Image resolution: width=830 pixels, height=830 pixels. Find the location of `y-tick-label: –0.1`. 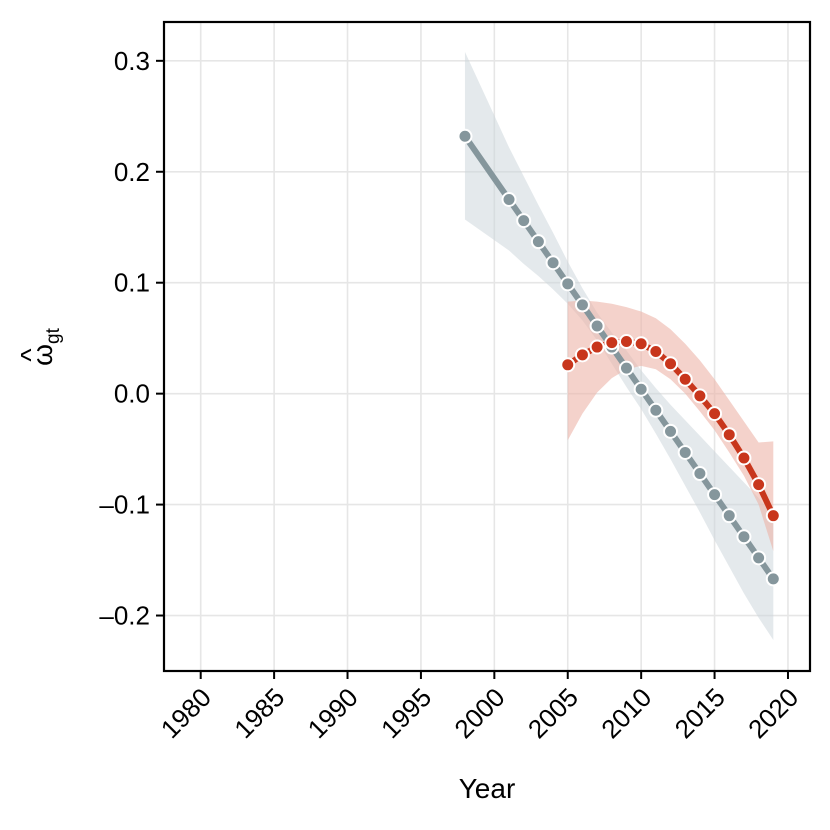

y-tick-label: –0.1 is located at coordinates (124, 505).